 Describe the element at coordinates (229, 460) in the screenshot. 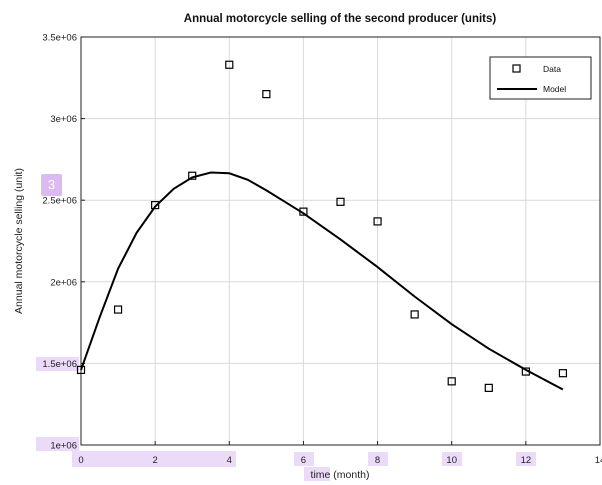

I see `x-tick-label: 4` at that location.